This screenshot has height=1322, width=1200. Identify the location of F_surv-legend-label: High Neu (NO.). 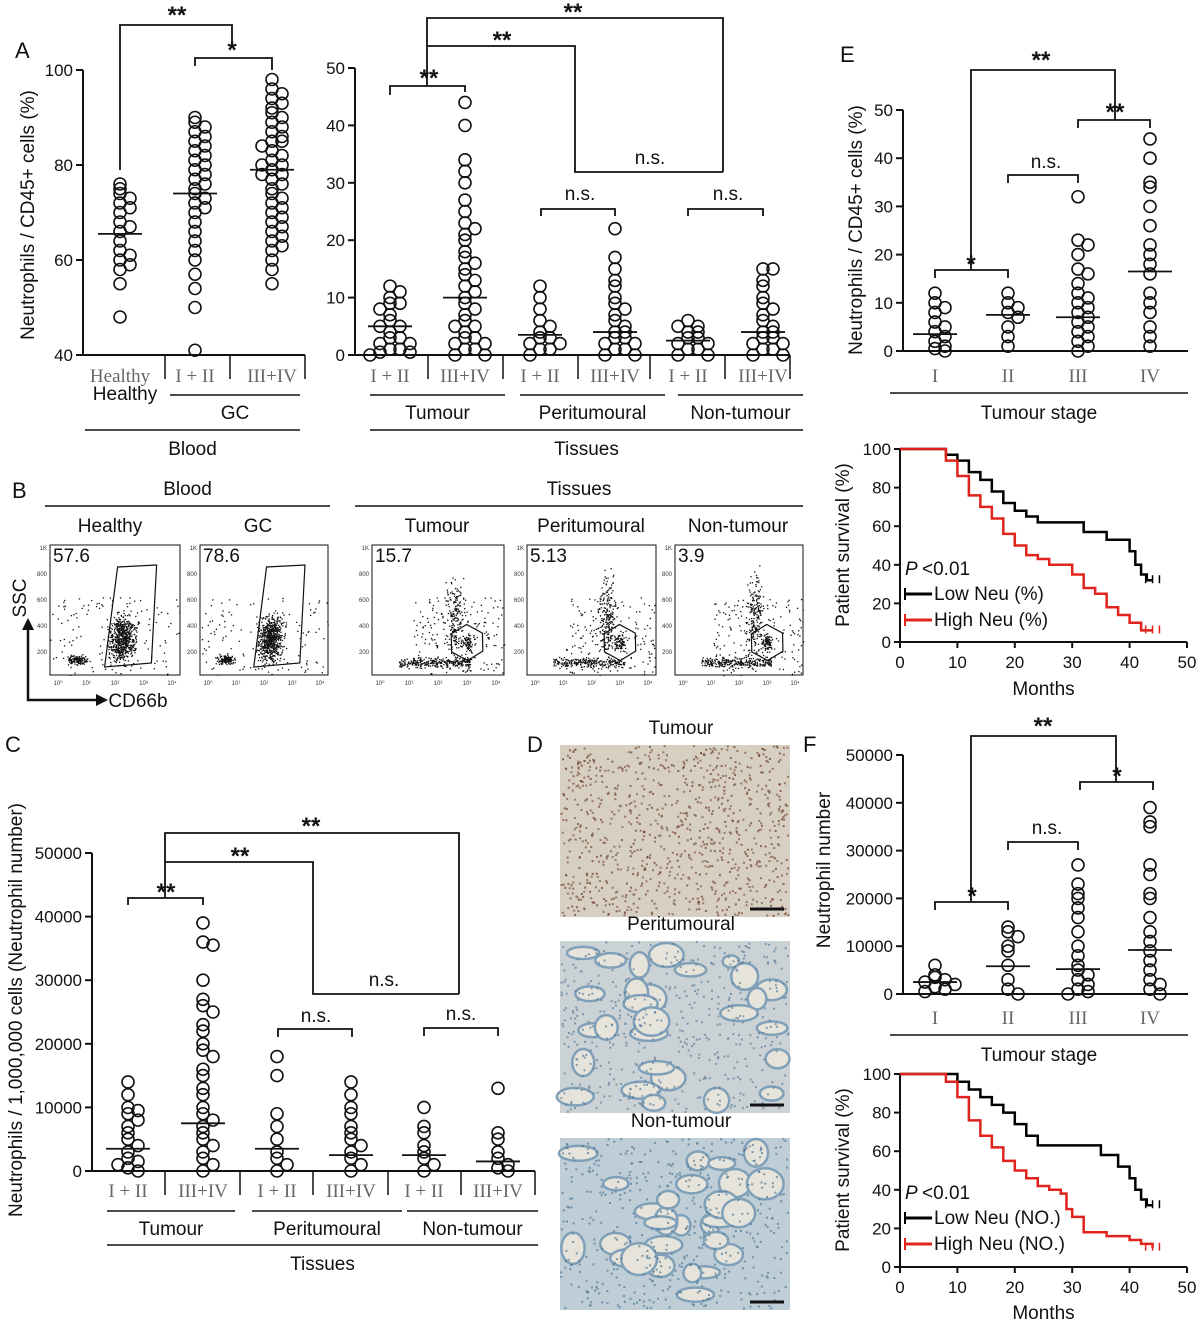
(999, 1244).